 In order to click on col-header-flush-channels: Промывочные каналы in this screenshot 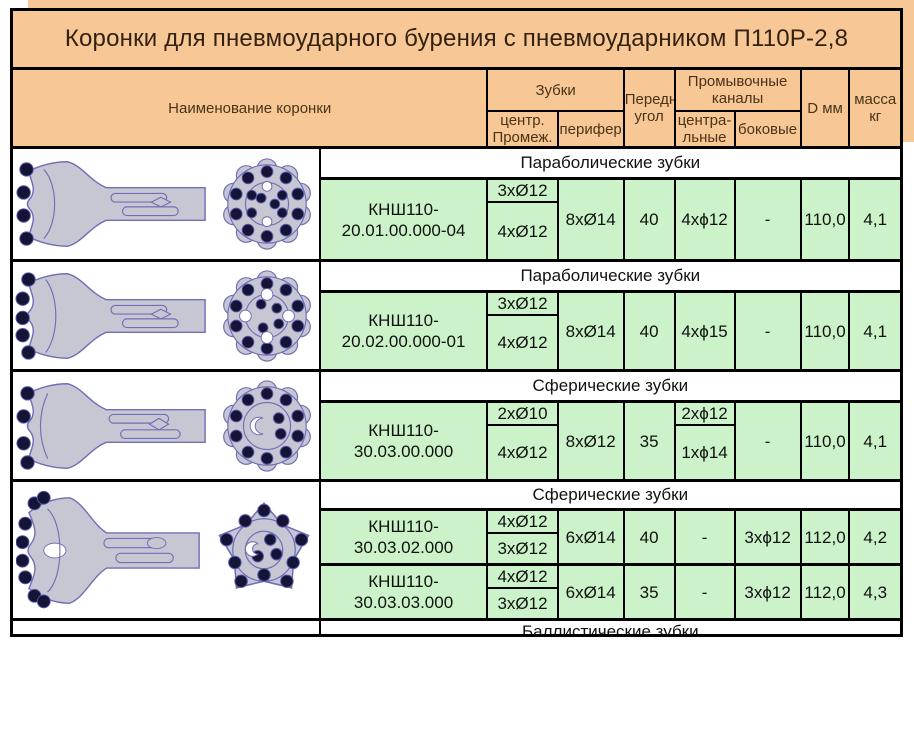, I will do `click(737, 89)`.